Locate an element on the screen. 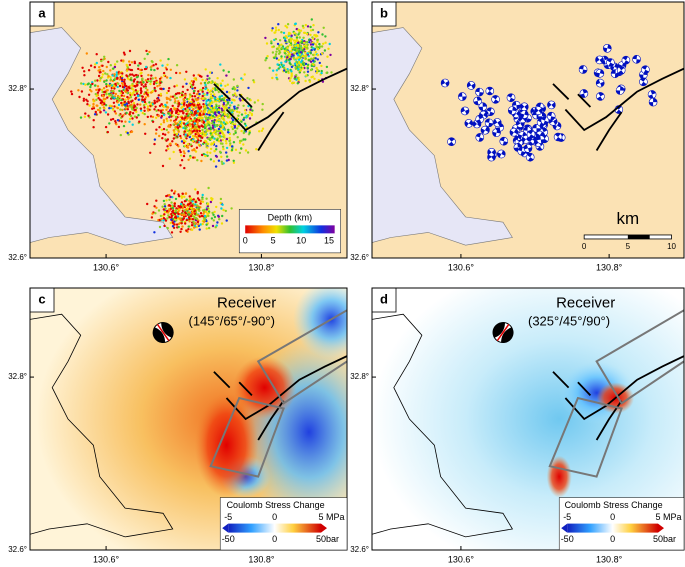  fault-plane-box is located at coordinates (301, 357).